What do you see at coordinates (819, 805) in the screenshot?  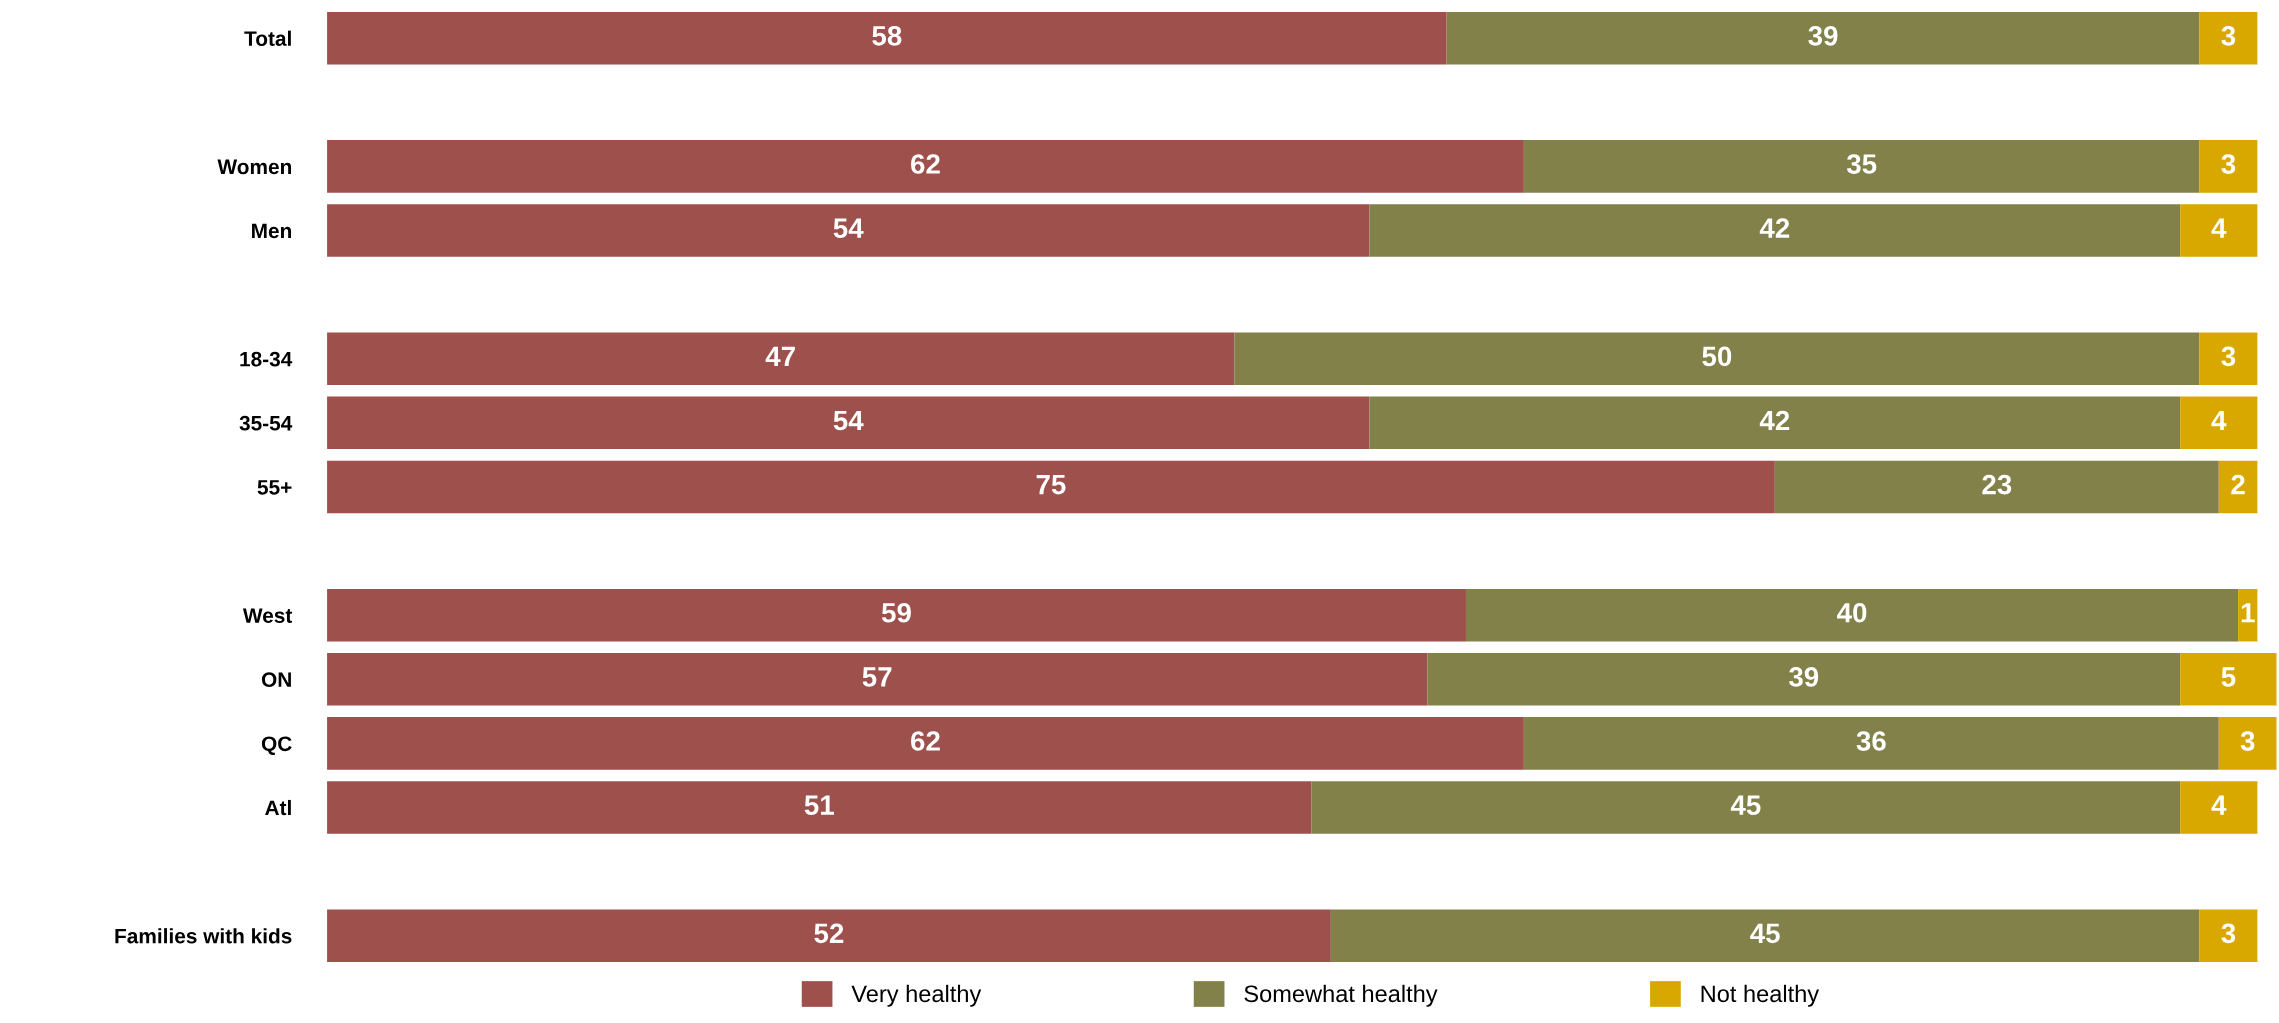 I see `data-label: 51` at bounding box center [819, 805].